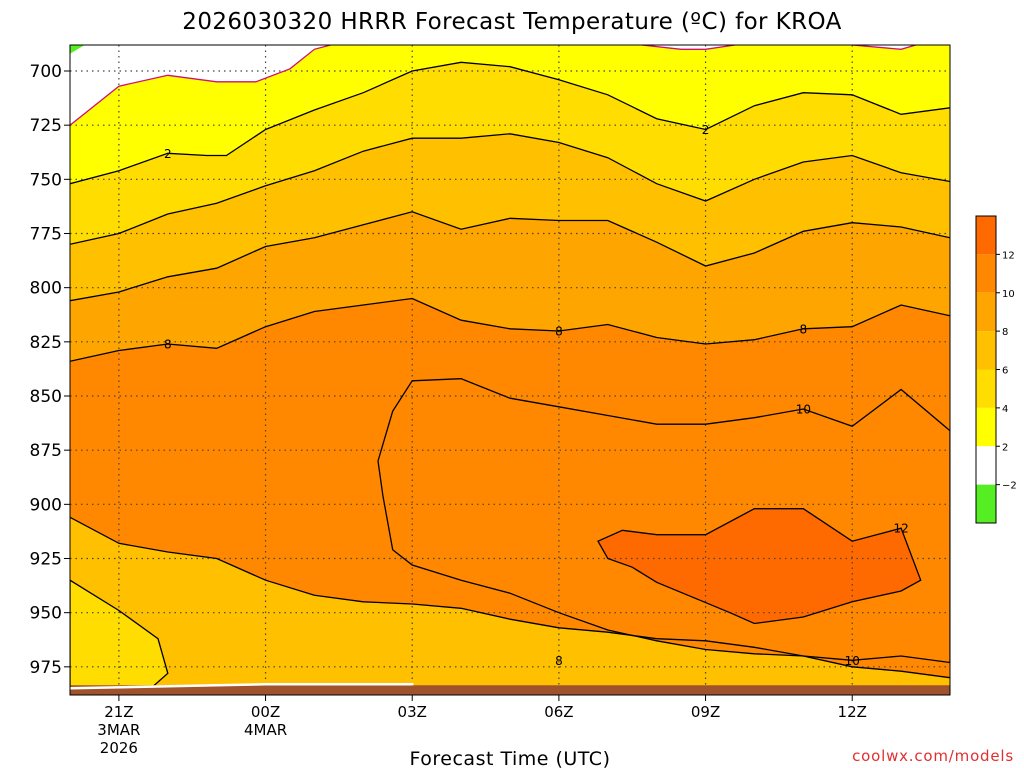 The image size is (1024, 768). I want to click on y-tick-label: 950, so click(46, 614).